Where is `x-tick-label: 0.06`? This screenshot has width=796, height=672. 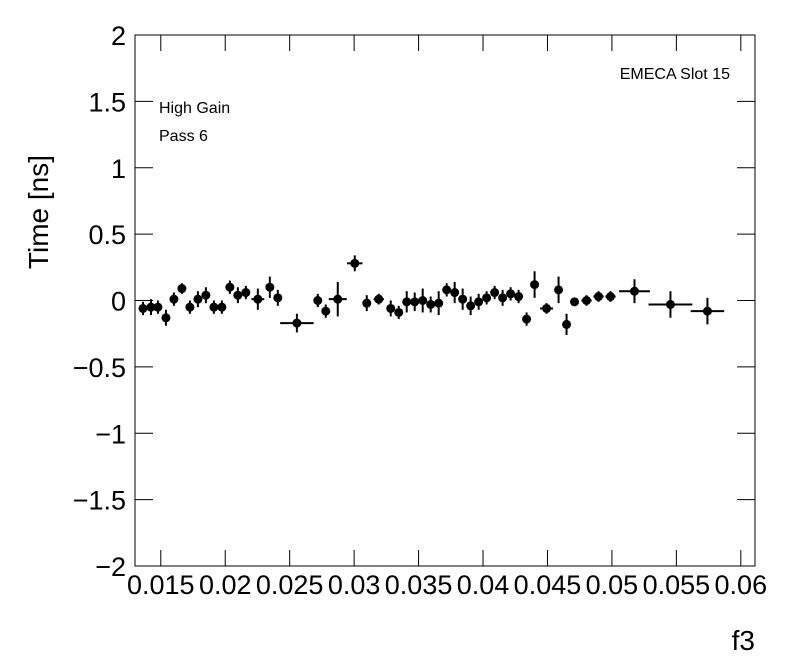 x-tick-label: 0.06 is located at coordinates (741, 585).